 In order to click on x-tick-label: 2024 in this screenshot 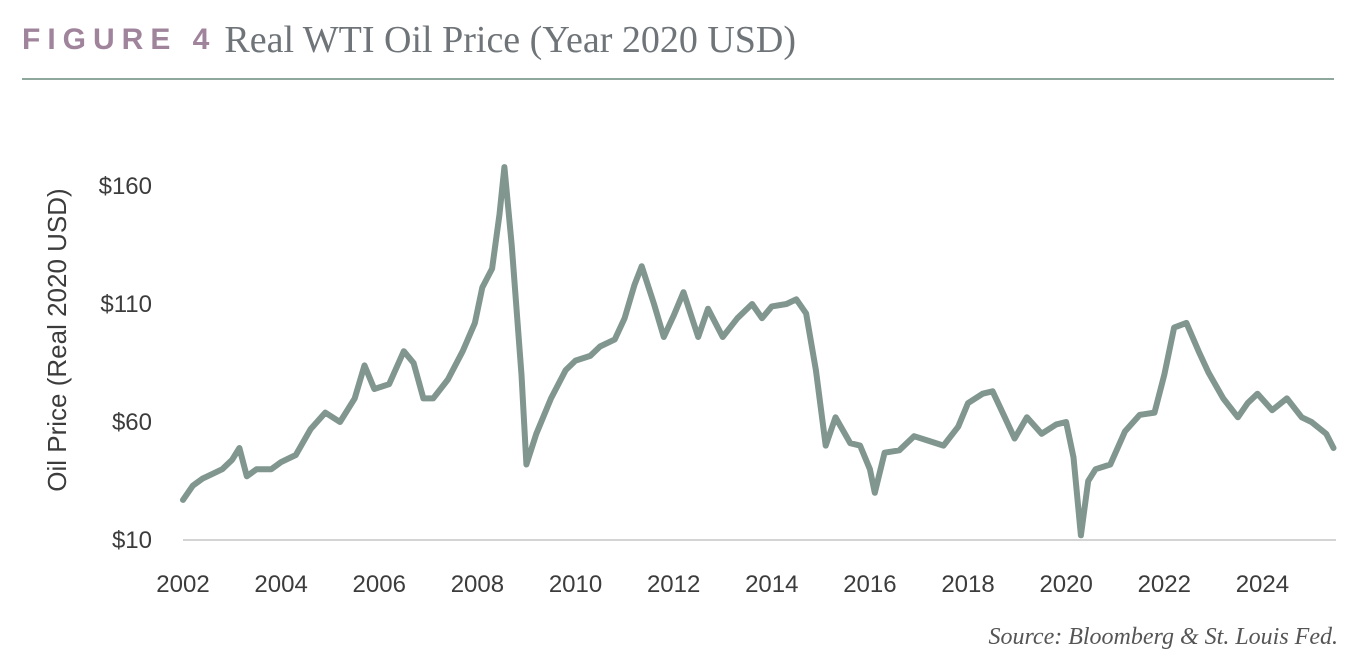, I will do `click(1262, 584)`.